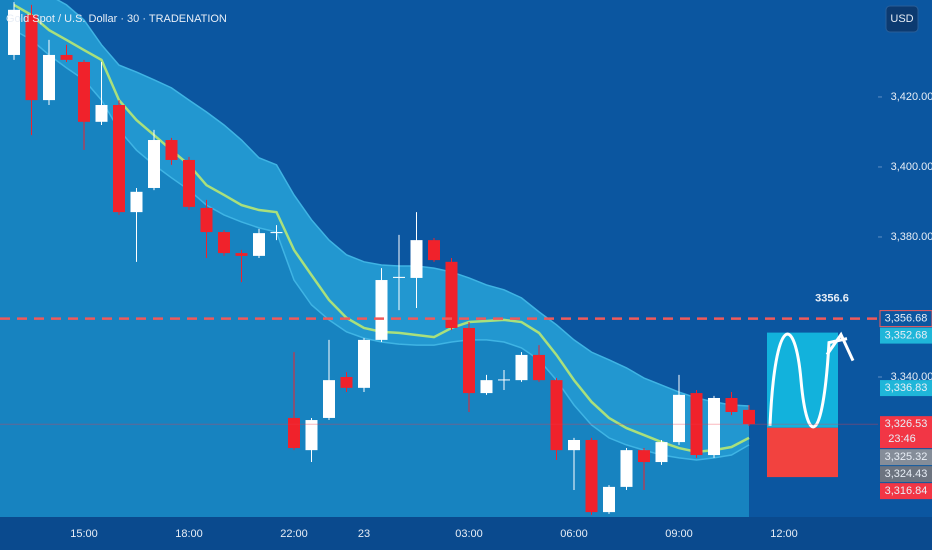 The height and width of the screenshot is (550, 932). I want to click on price-label: 3,352.68, so click(906, 336).